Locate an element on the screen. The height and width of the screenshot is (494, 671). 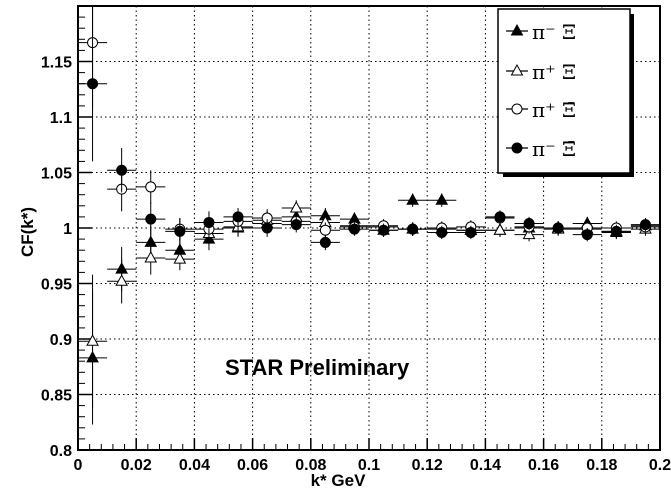
legend-entry-1: π⁻ Ξ is located at coordinates (541, 32).